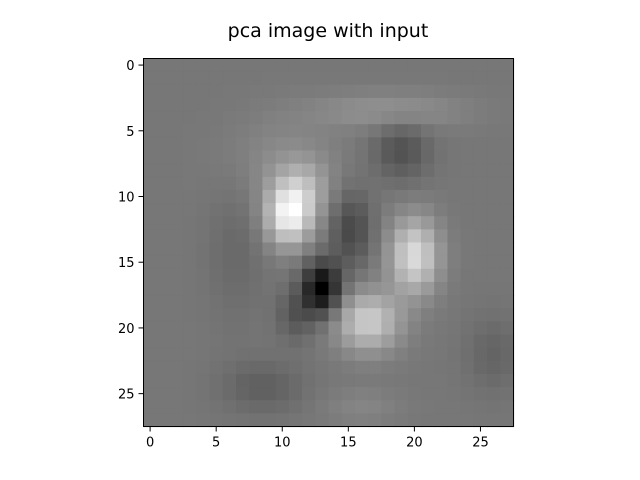 Image resolution: width=640 pixels, height=480 pixels. What do you see at coordinates (480, 443) in the screenshot?
I see `x-tick-label: 25` at bounding box center [480, 443].